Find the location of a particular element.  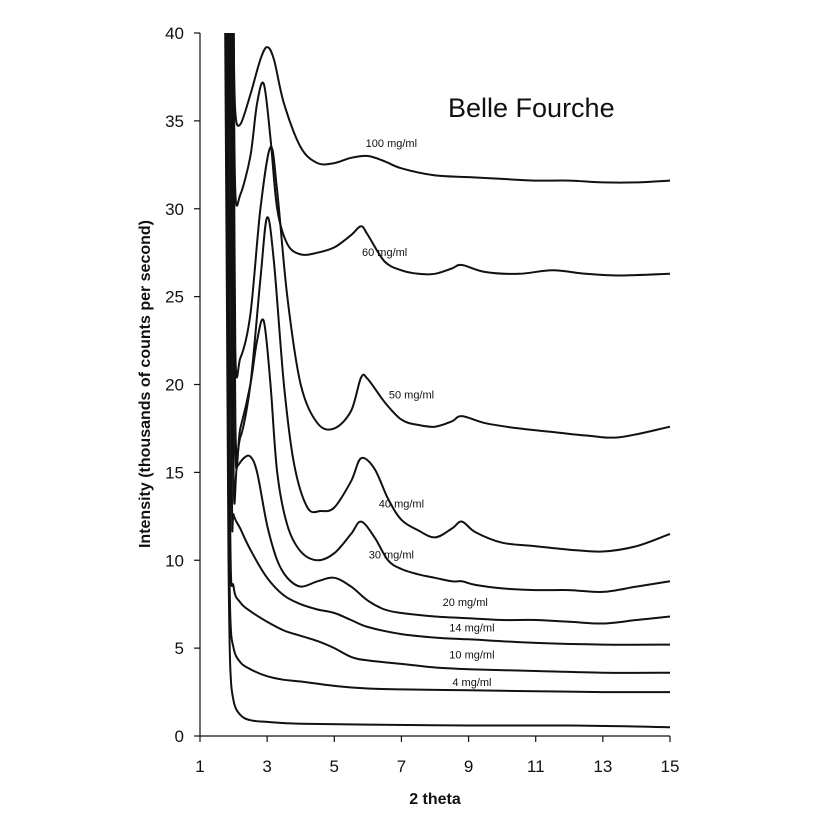

y-tick-label: 35 is located at coordinates (174, 121).